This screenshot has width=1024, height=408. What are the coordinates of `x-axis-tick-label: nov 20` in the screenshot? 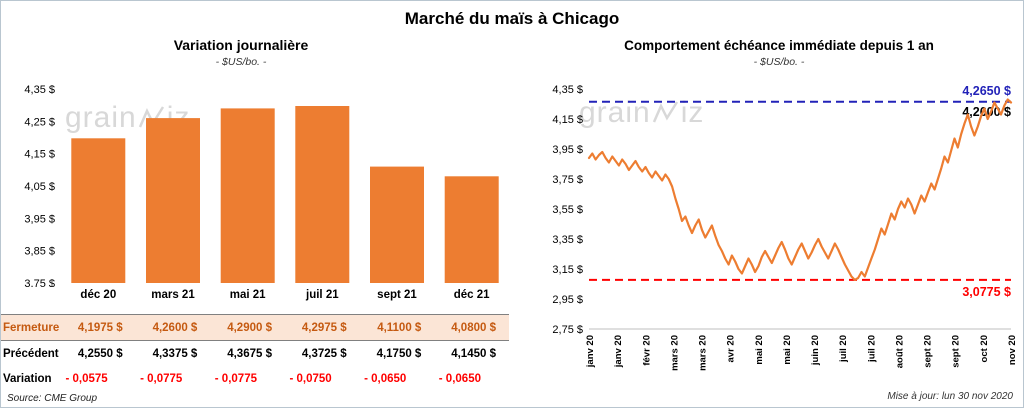 It's located at (1012, 350).